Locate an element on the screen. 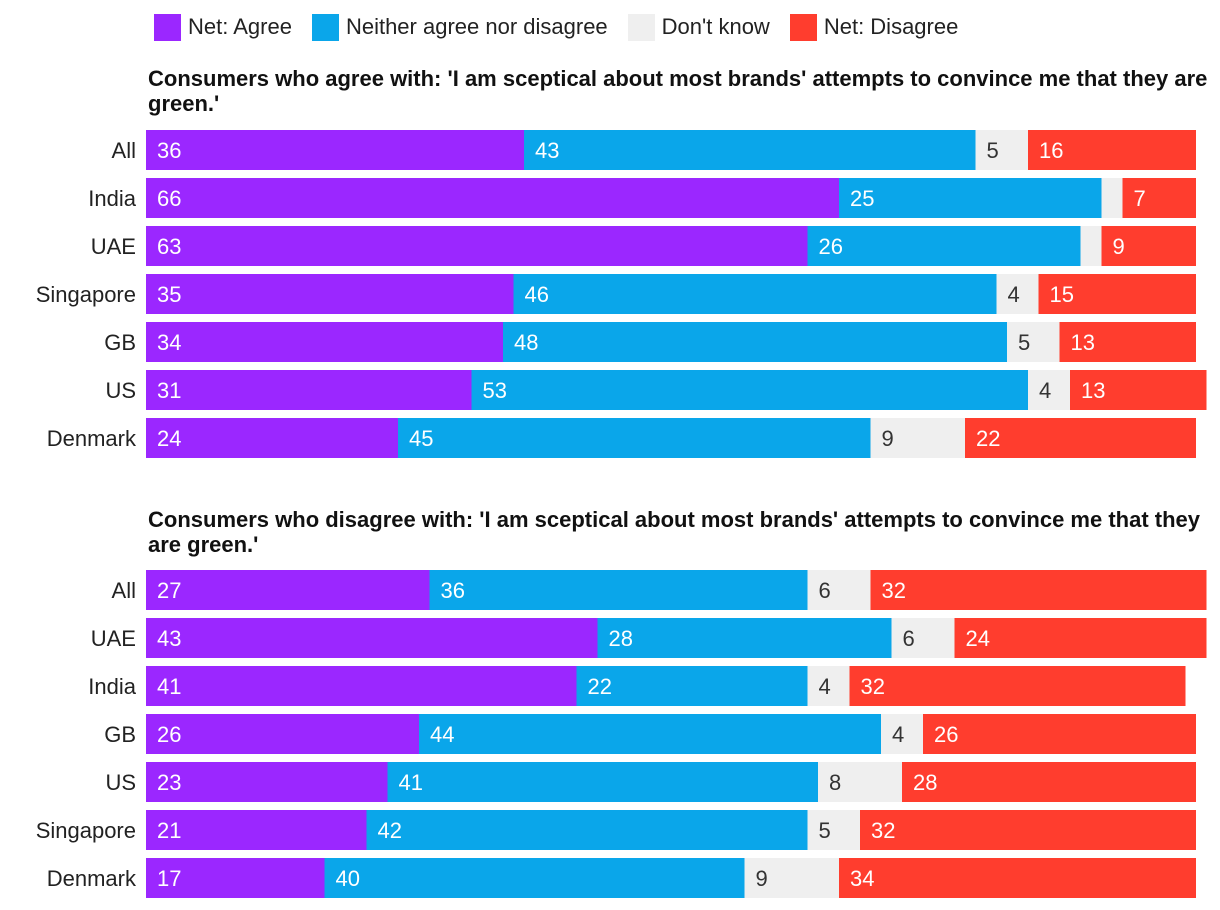 The image size is (1220, 910). bar-segment-net-disagree-uae is located at coordinates (1080, 638).